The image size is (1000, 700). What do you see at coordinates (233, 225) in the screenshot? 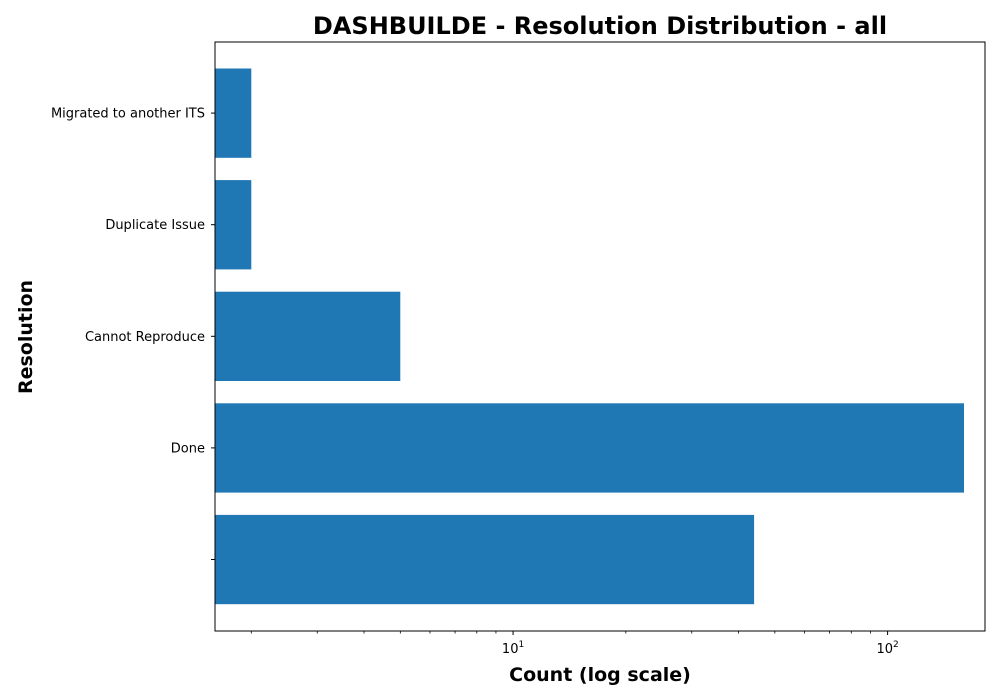
I see `bar-duplicate-issue` at bounding box center [233, 225].